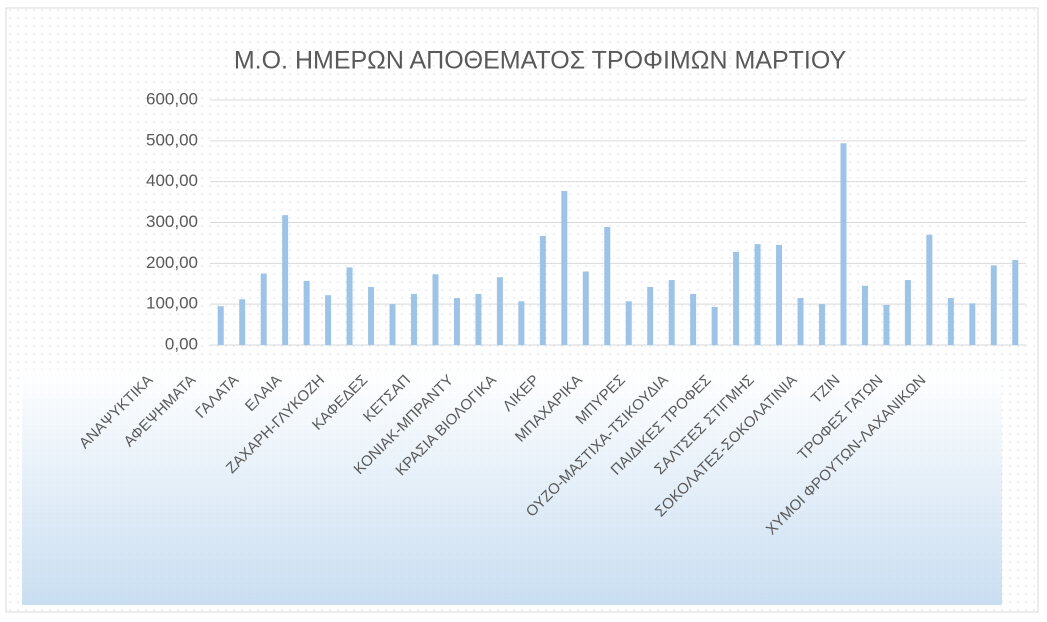 This screenshot has height=622, width=1047. I want to click on y-tick-label: 0,00, so click(181, 343).